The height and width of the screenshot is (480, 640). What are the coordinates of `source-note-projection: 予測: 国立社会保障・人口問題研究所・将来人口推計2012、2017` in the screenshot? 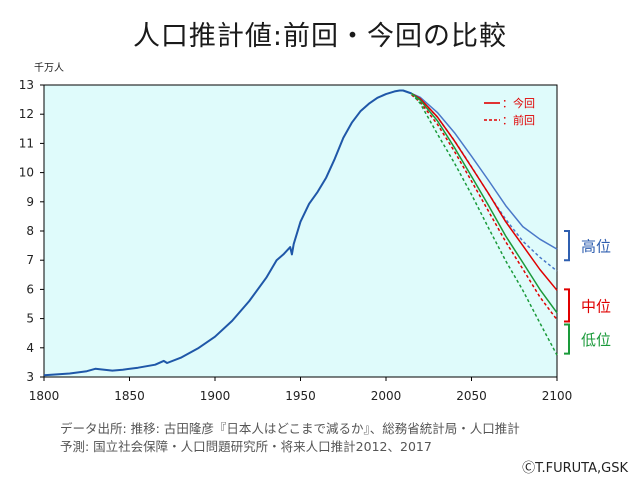 It's located at (246, 446).